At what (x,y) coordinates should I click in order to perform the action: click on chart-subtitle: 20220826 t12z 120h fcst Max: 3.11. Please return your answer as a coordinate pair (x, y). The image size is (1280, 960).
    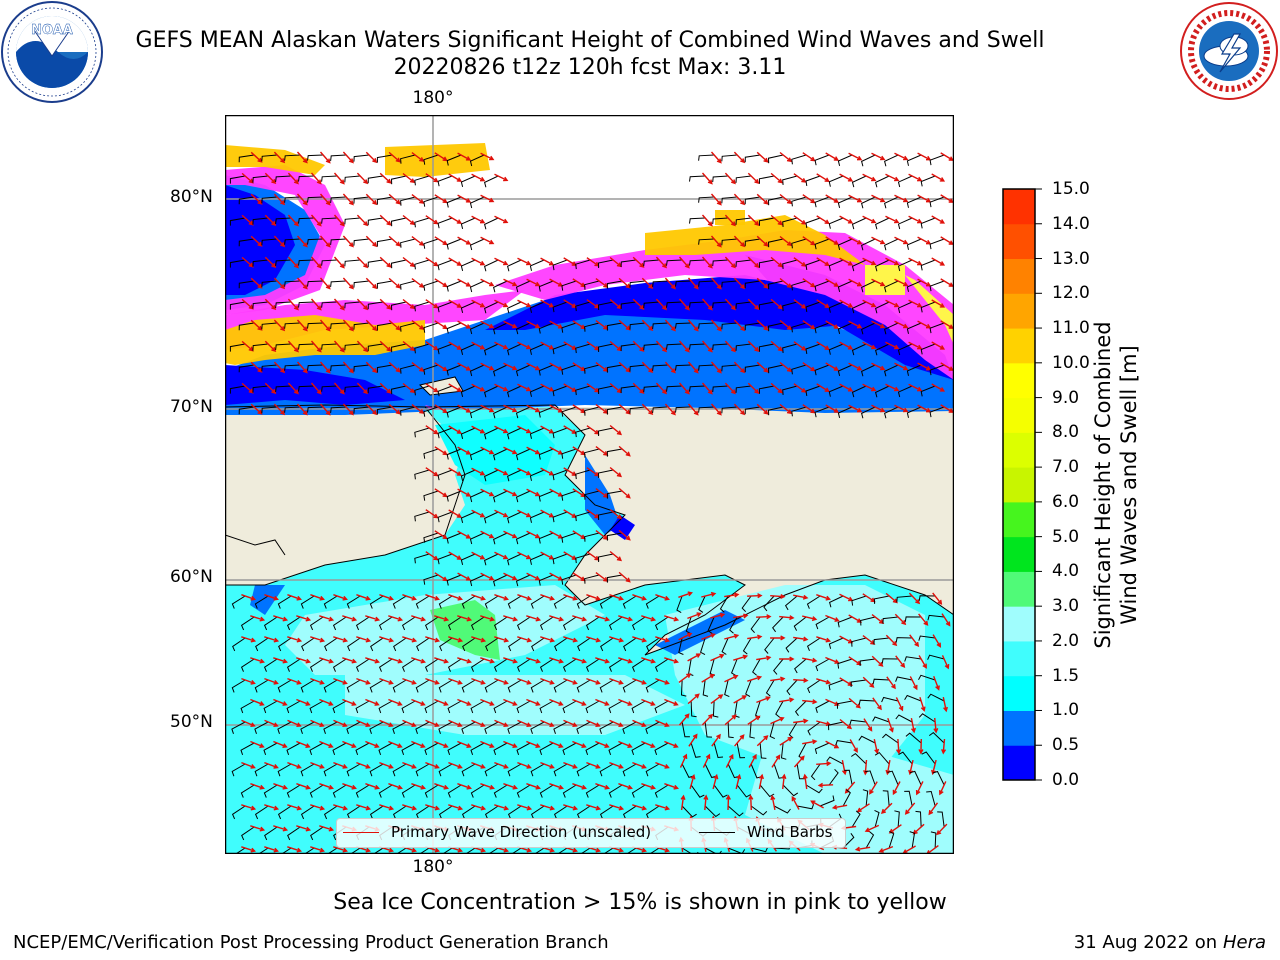
    Looking at the image, I should click on (590, 67).